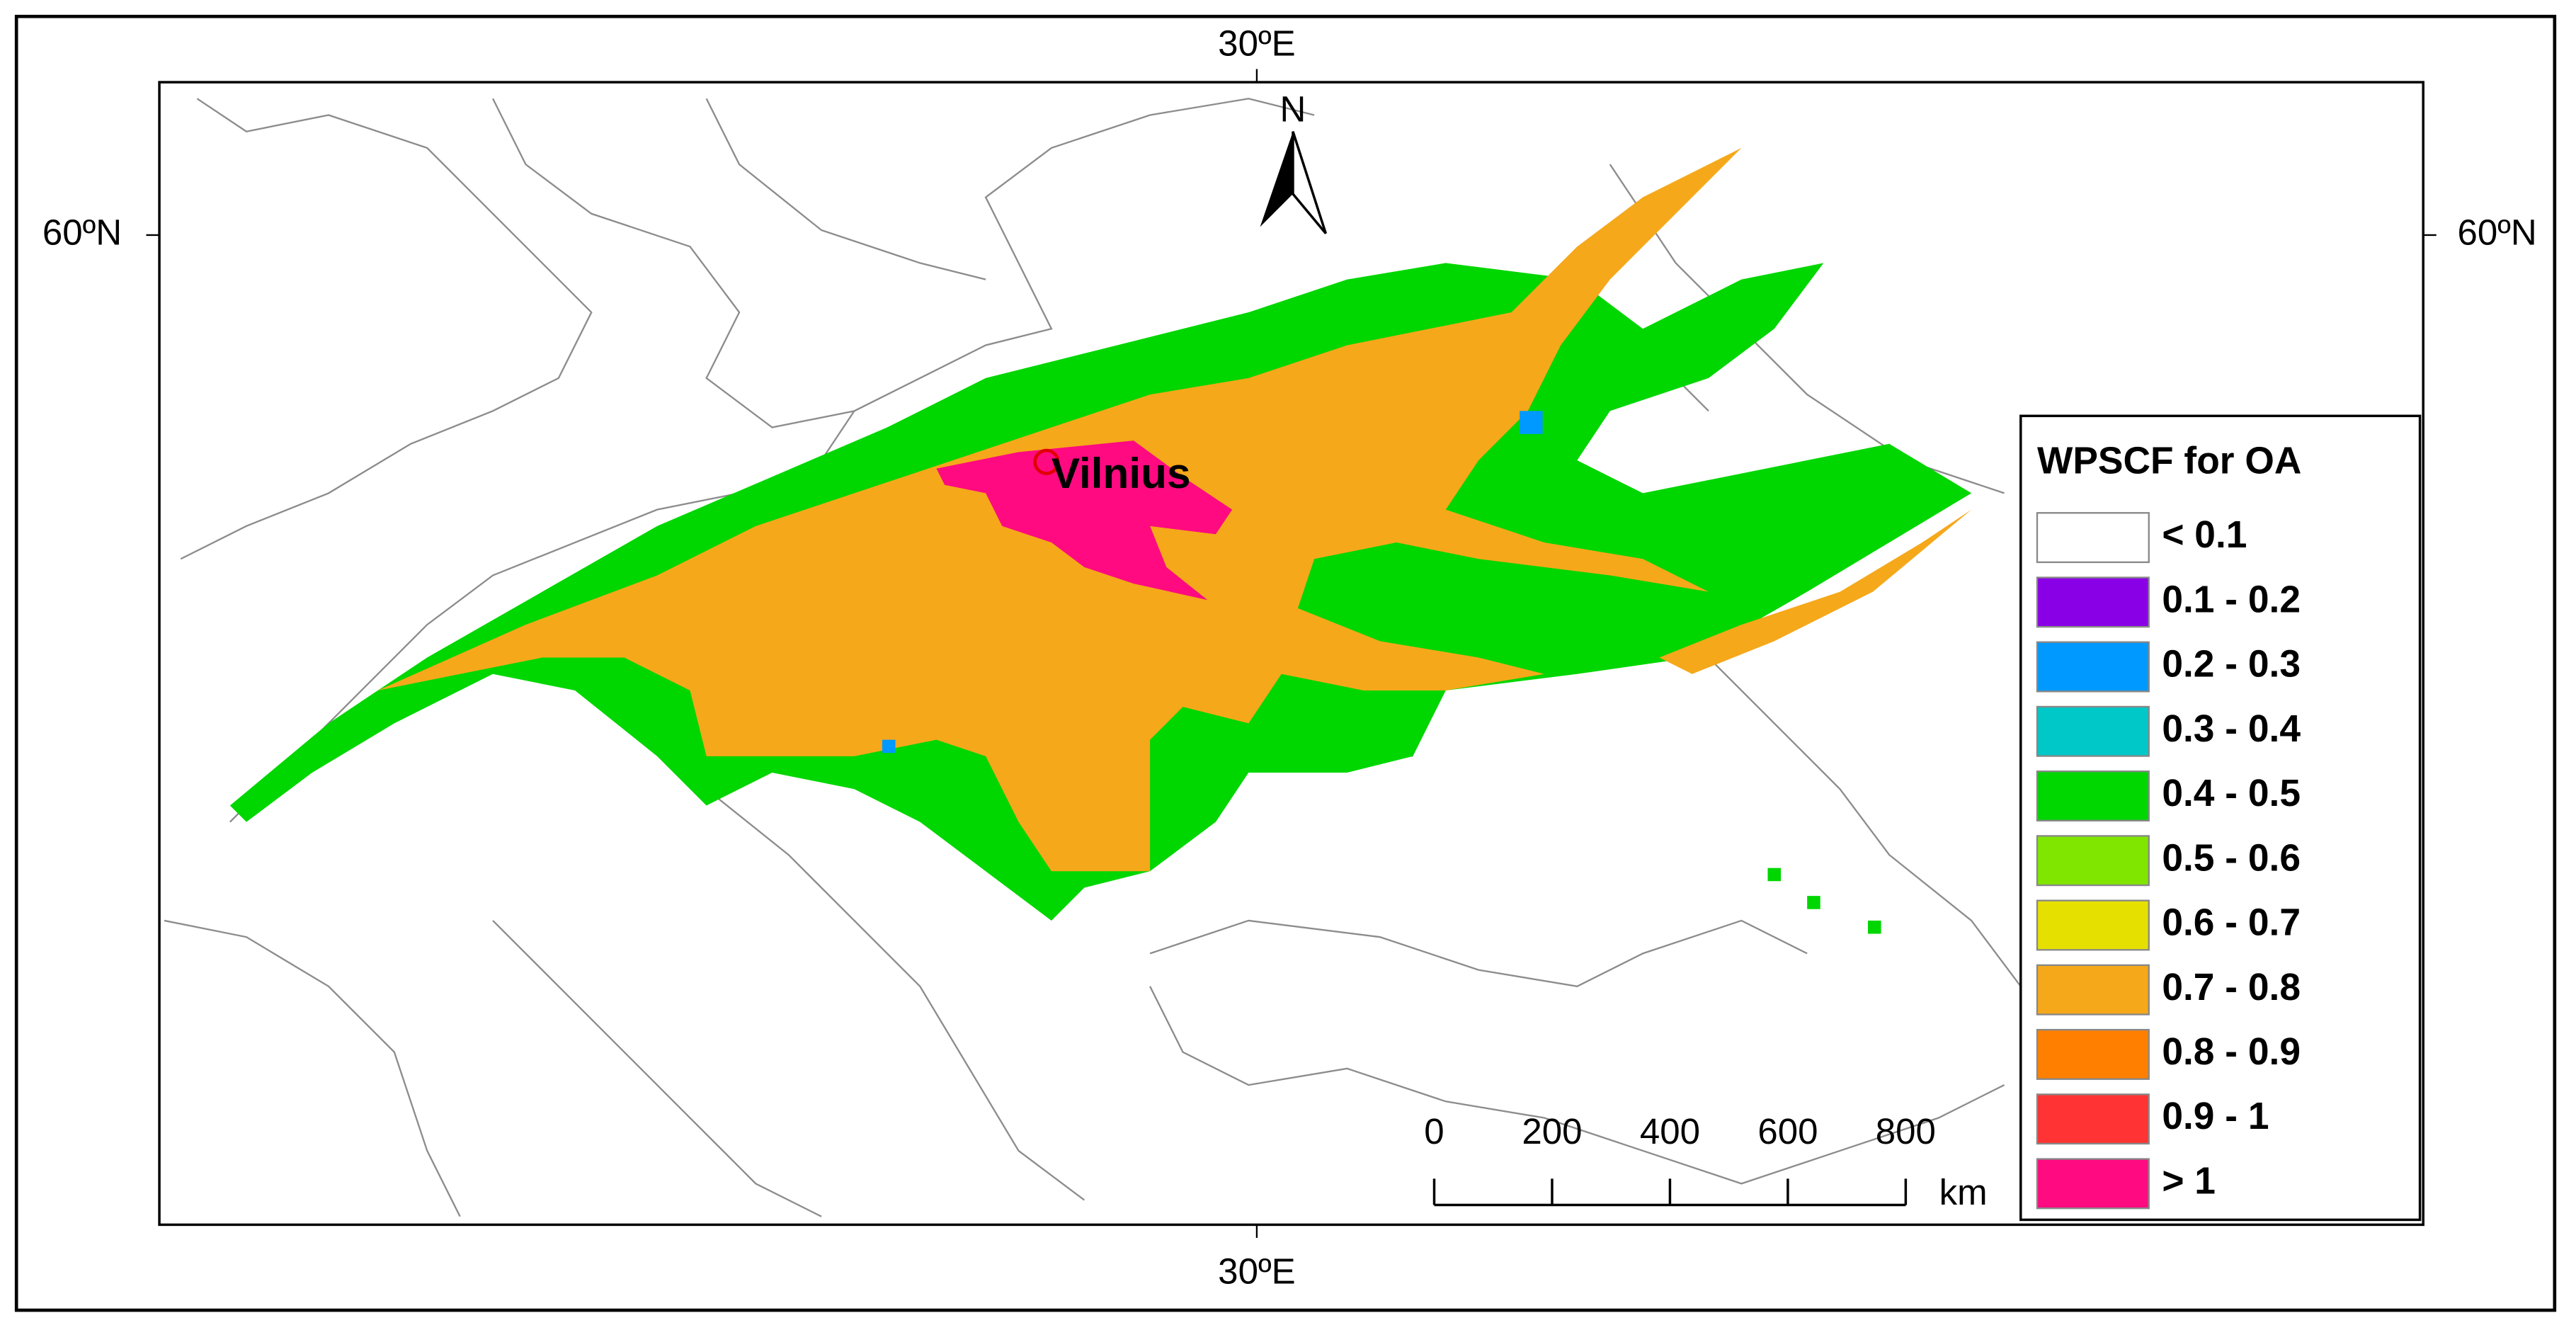  What do you see at coordinates (1788, 1131) in the screenshot?
I see `scale-label: 600` at bounding box center [1788, 1131].